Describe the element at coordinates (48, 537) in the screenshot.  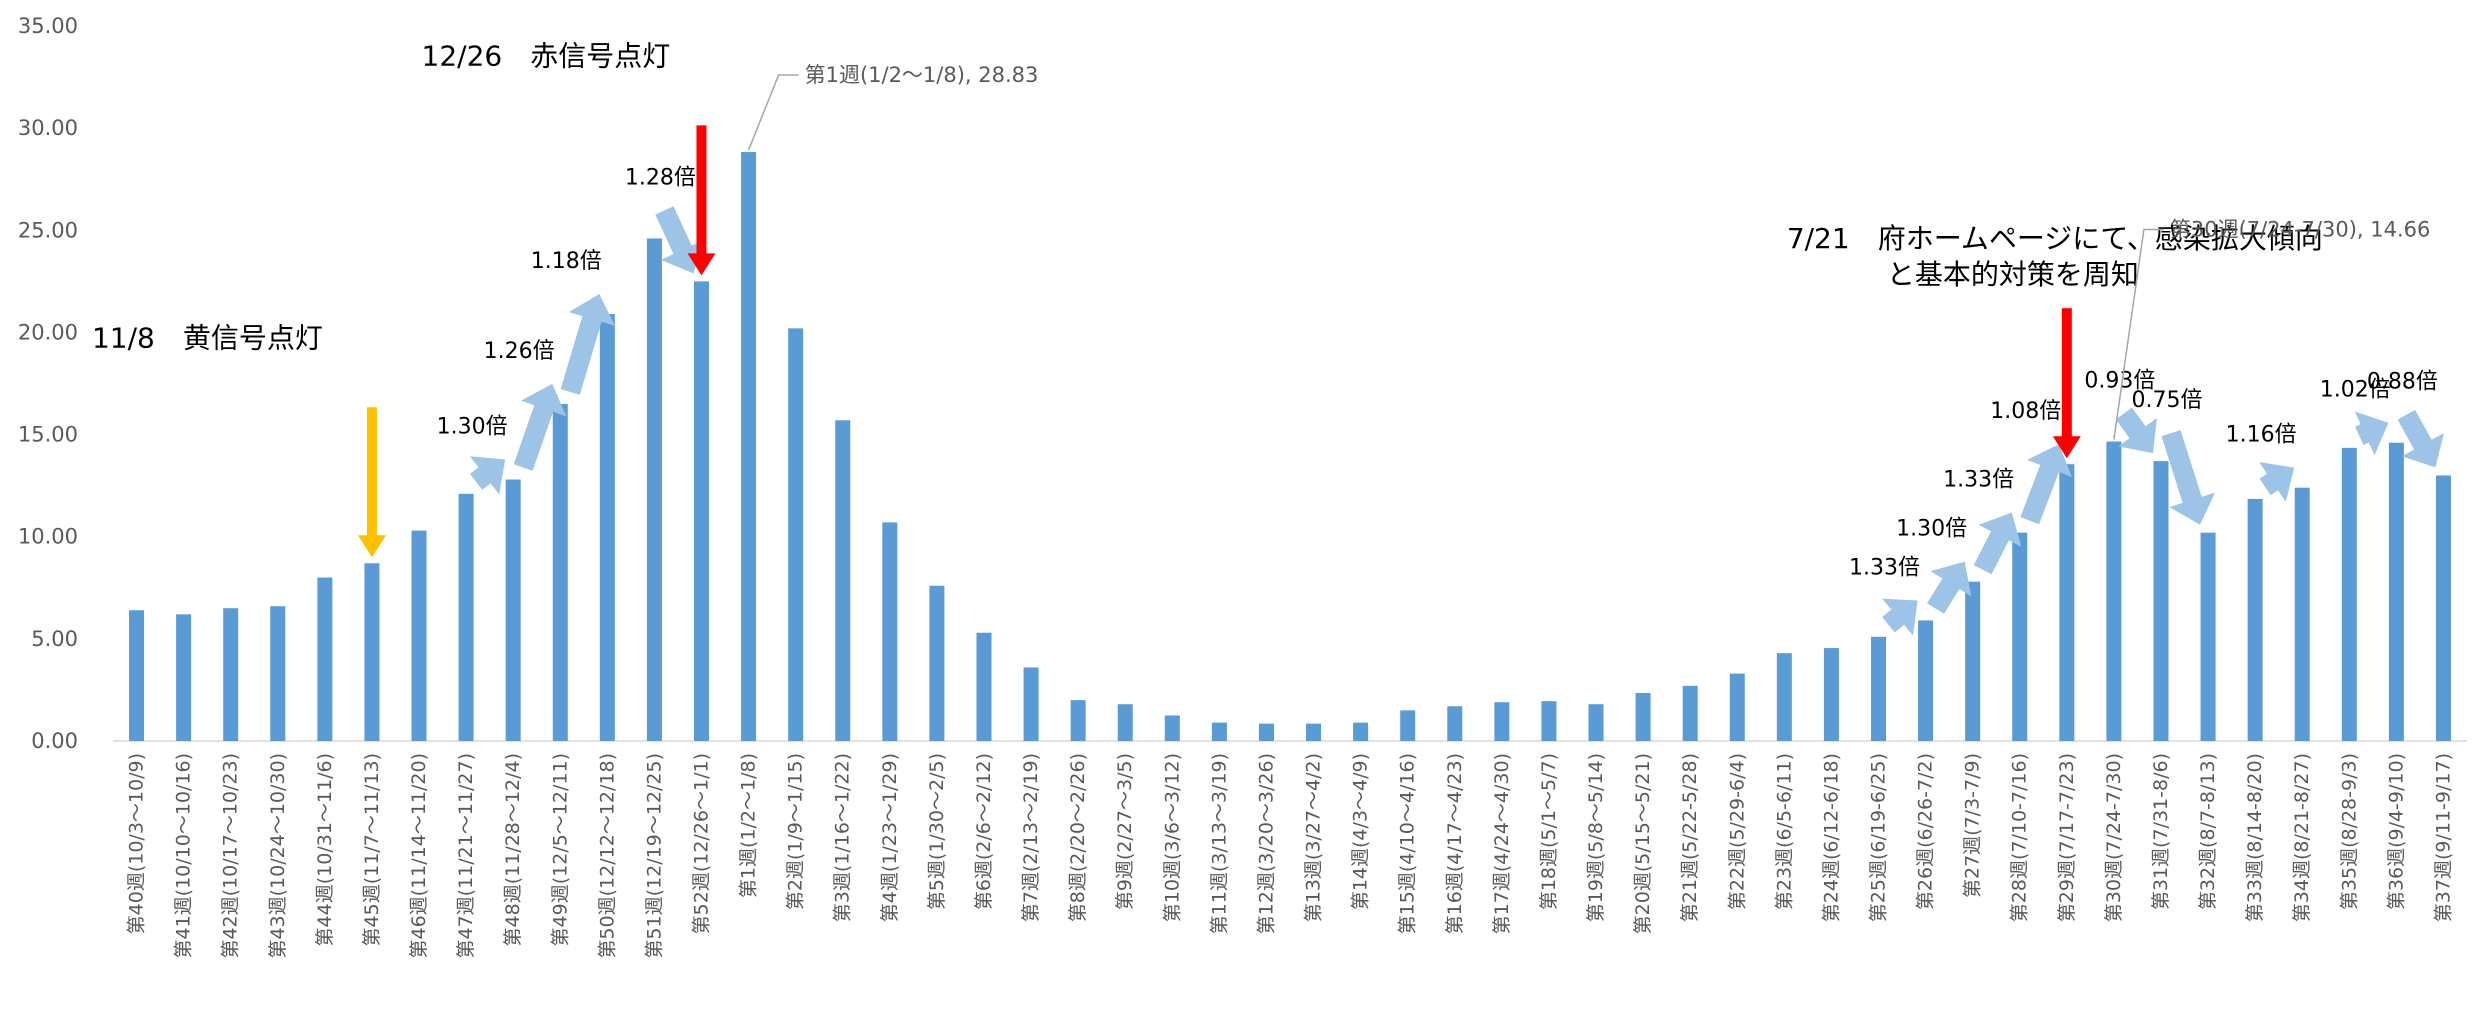
I see `y-tick-label: 10.00` at that location.